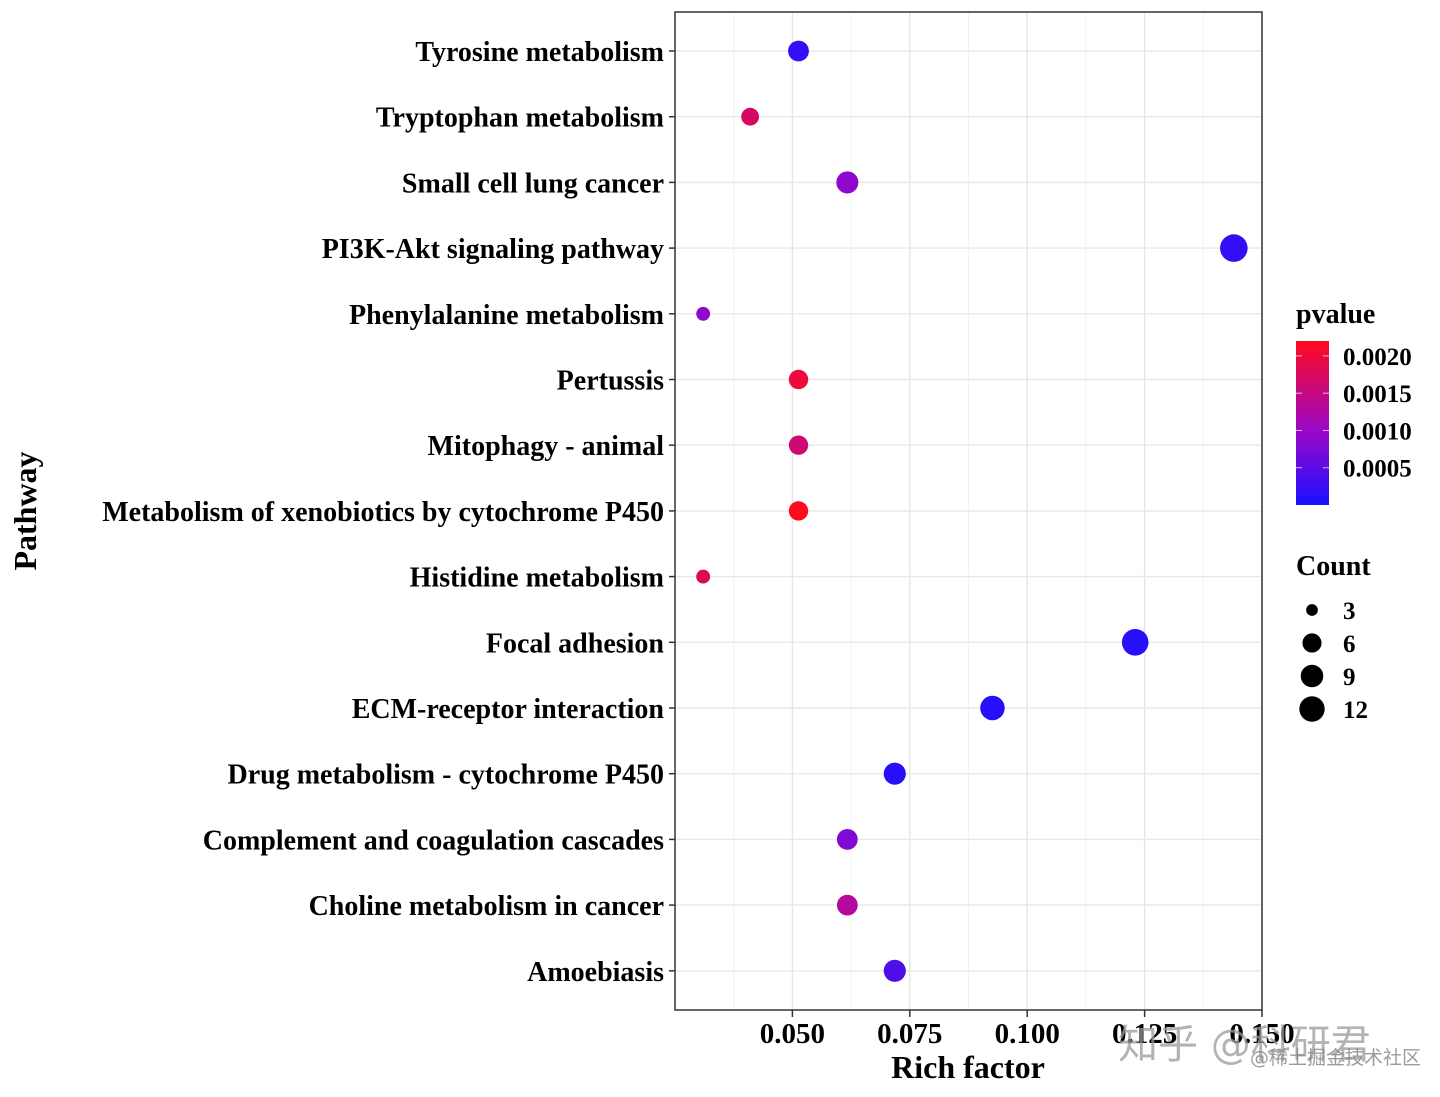 The width and height of the screenshot is (1440, 1097). What do you see at coordinates (533, 183) in the screenshot?
I see `y-tick-label: Small cell lung cancer` at bounding box center [533, 183].